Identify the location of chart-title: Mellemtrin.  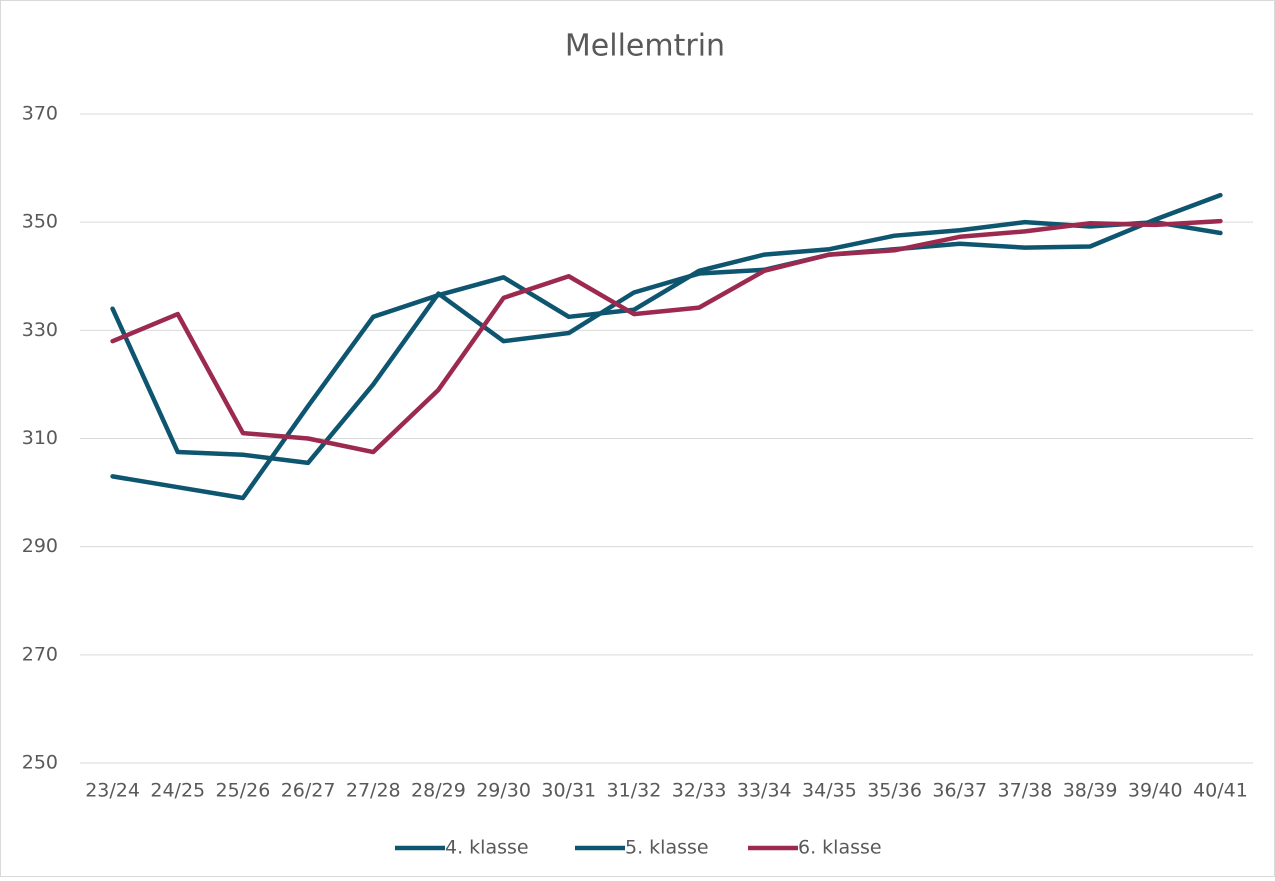
(645, 46).